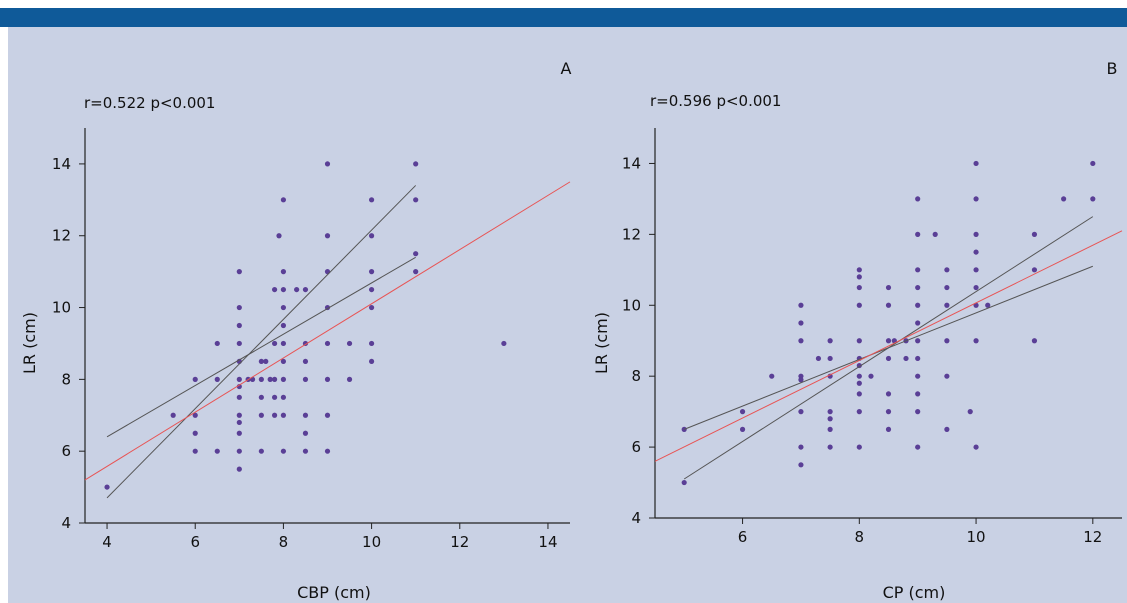 The height and width of the screenshot is (603, 1127). What do you see at coordinates (284, 542) in the screenshot?
I see `panel-a-x-tick-label: 8` at bounding box center [284, 542].